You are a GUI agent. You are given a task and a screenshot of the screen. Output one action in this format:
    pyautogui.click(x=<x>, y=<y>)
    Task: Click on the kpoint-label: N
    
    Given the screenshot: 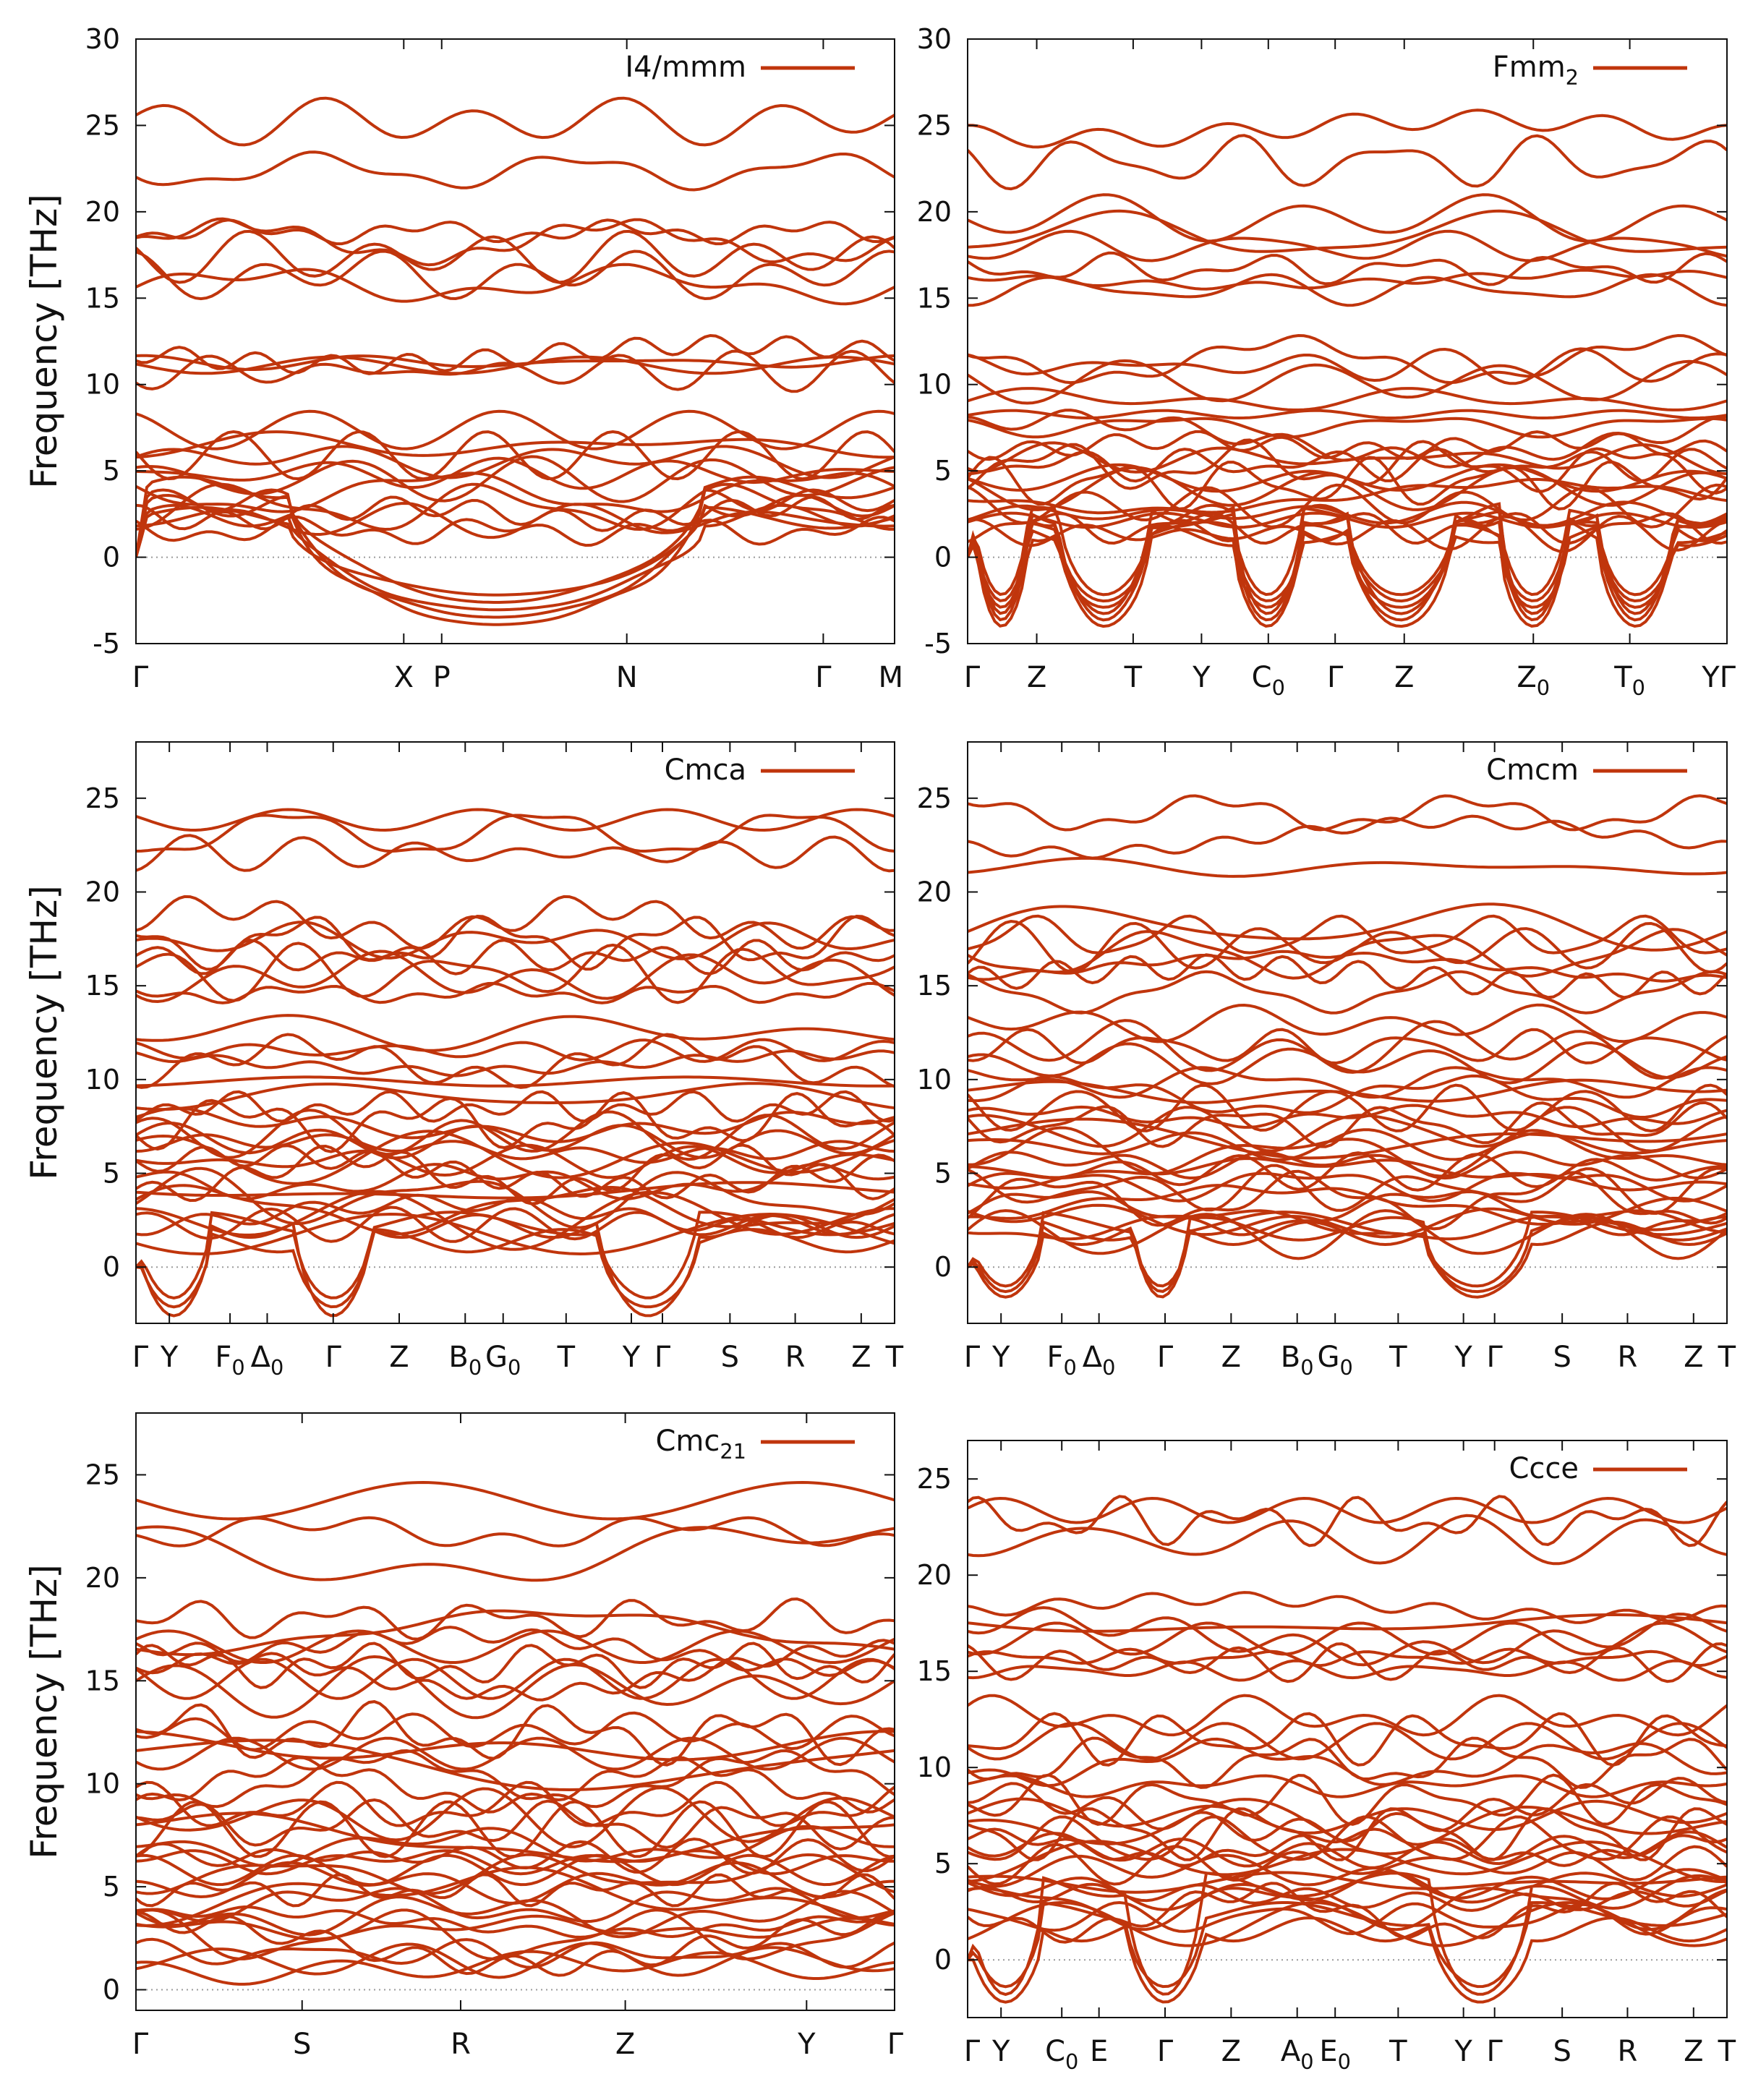 What is the action you would take?
    pyautogui.click(x=627, y=677)
    